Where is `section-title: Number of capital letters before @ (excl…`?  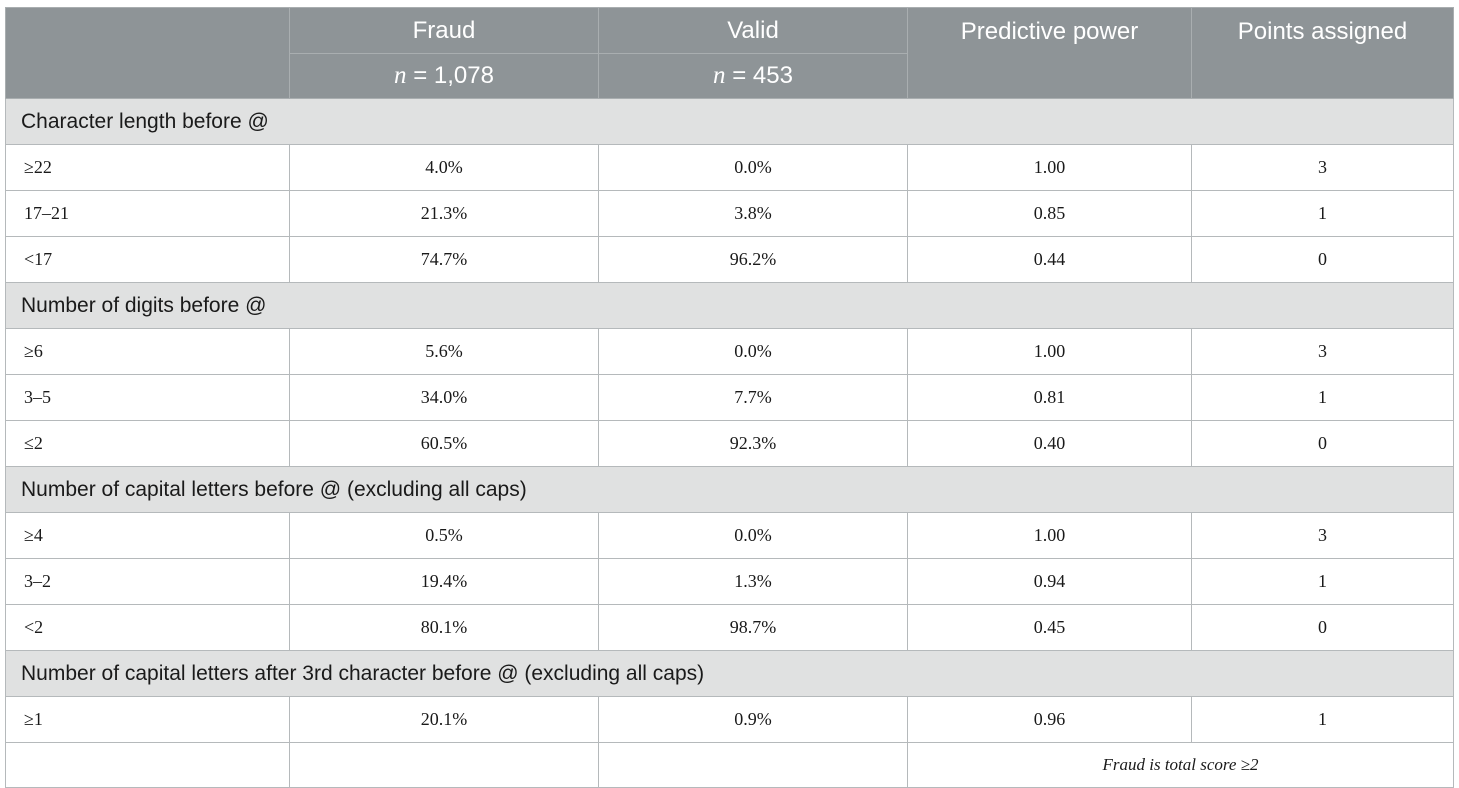 section-title: Number of capital letters before @ (excl… is located at coordinates (729, 489).